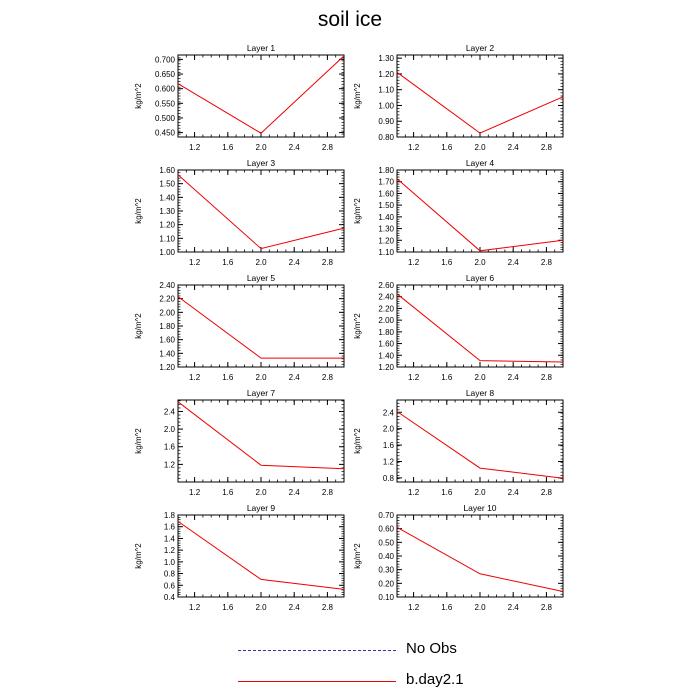  I want to click on y-tick-label: 2.40, so click(167, 285).